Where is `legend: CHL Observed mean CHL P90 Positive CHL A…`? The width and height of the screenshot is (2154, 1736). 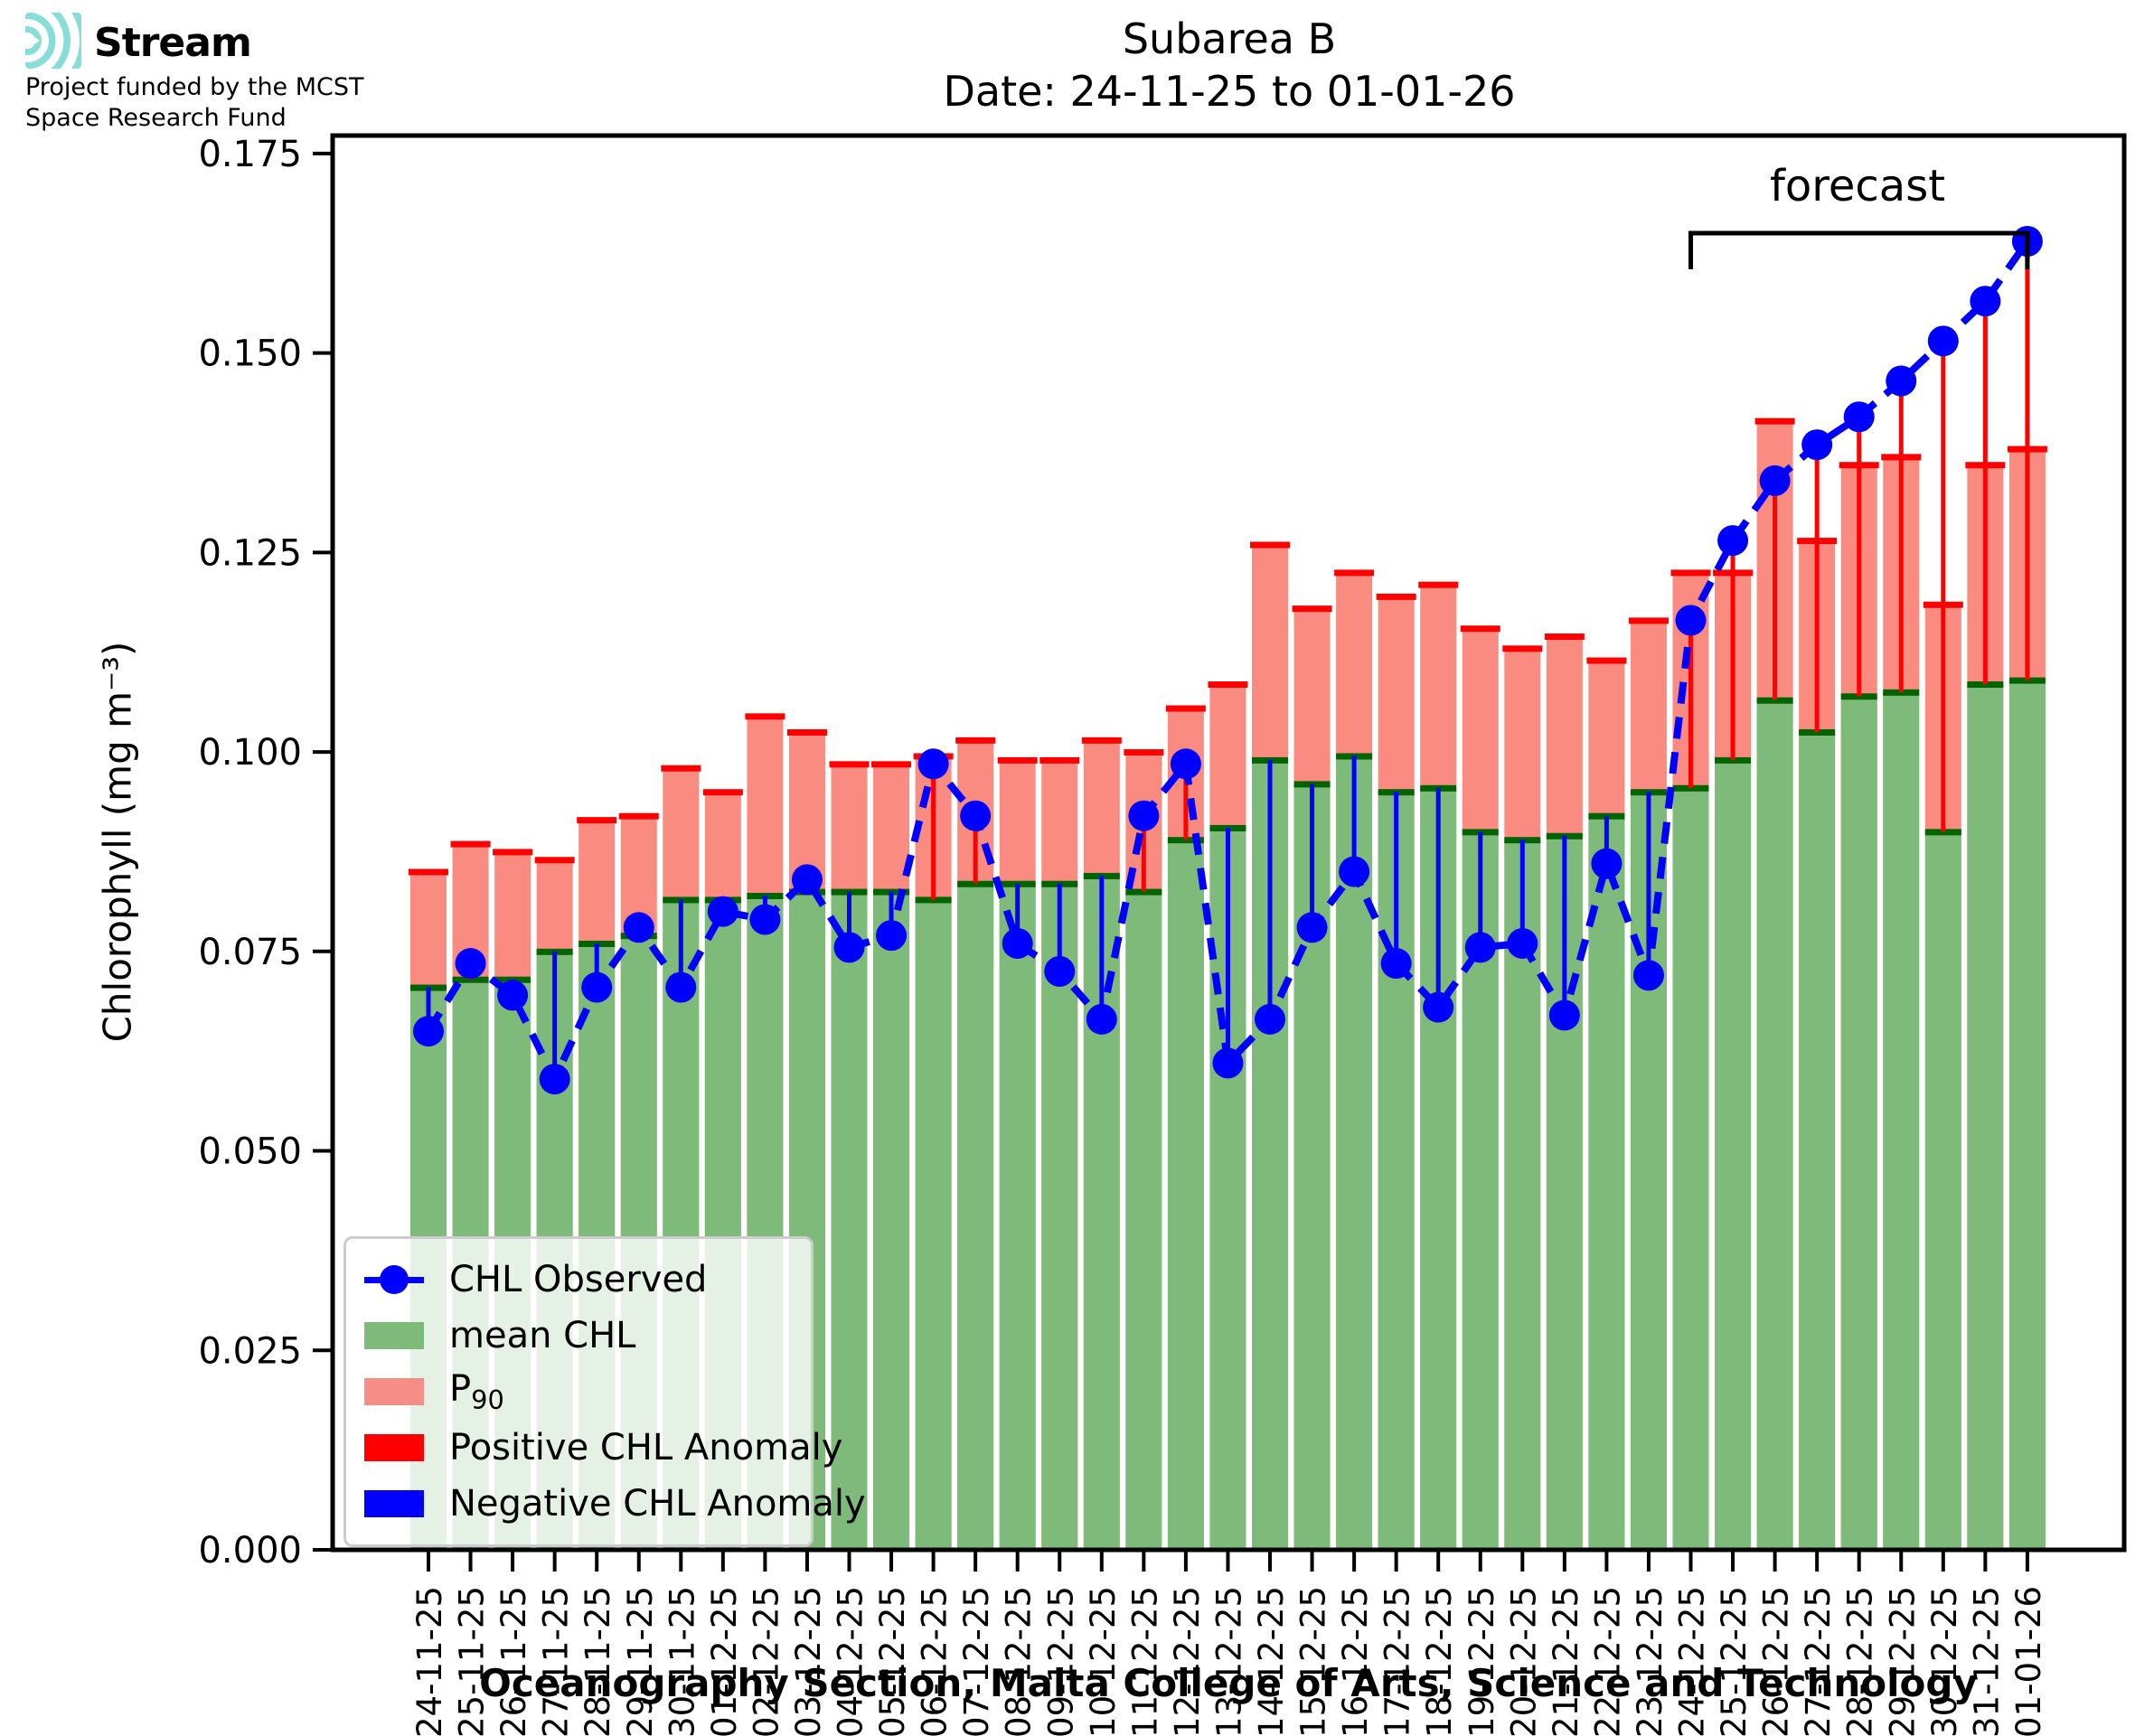 legend: CHL Observed mean CHL P90 Positive CHL A… is located at coordinates (604, 1391).